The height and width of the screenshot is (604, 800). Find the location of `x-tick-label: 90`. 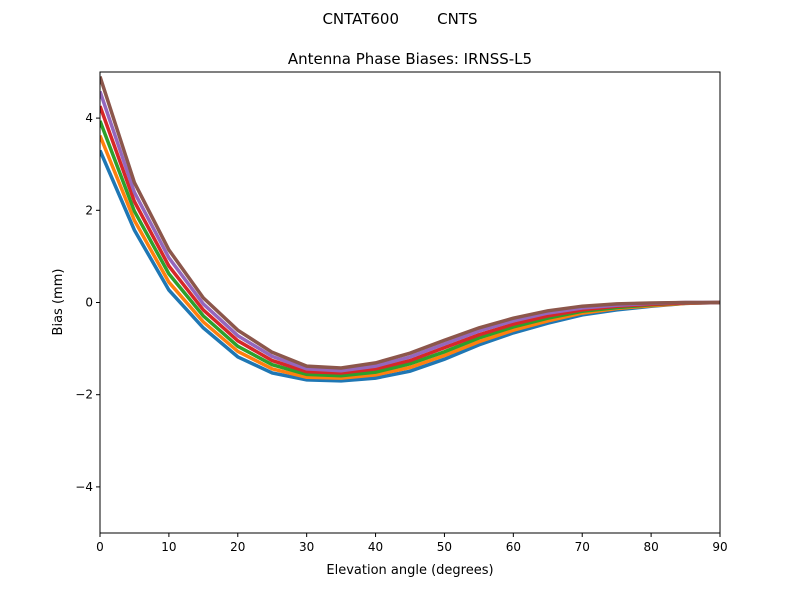

x-tick-label: 90 is located at coordinates (719, 547).